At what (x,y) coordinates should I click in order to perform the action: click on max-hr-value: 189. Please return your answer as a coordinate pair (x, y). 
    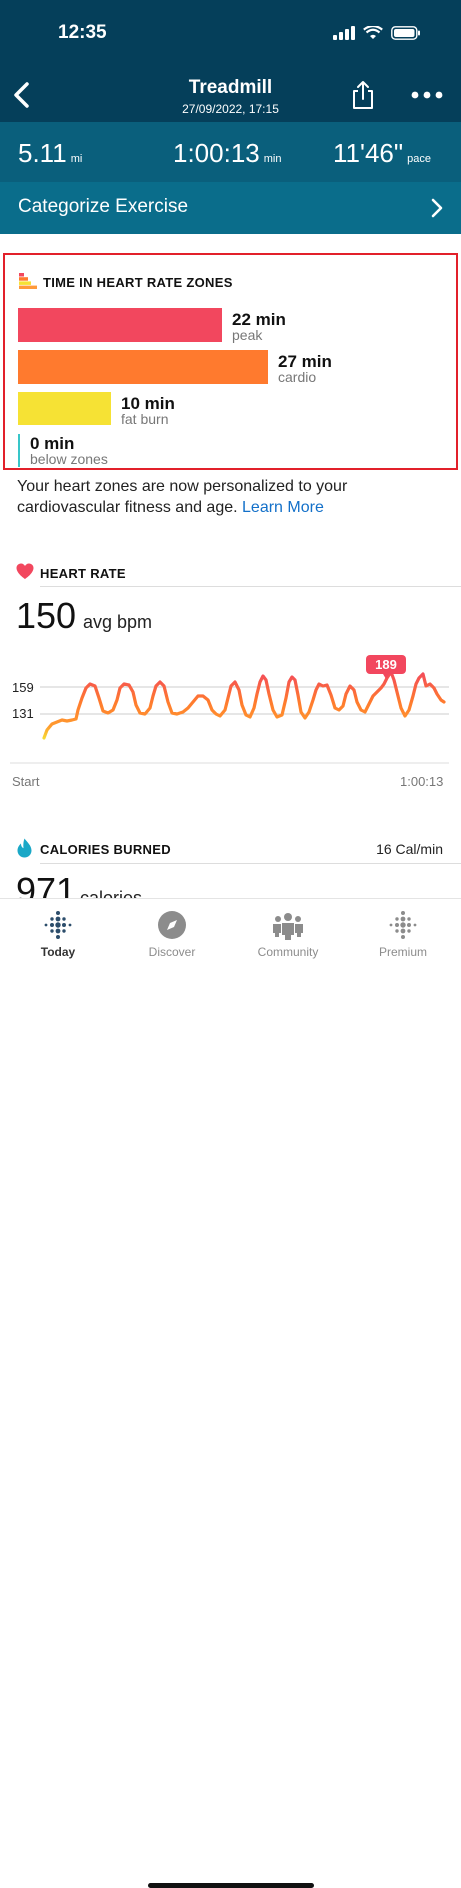
    Looking at the image, I should click on (386, 664).